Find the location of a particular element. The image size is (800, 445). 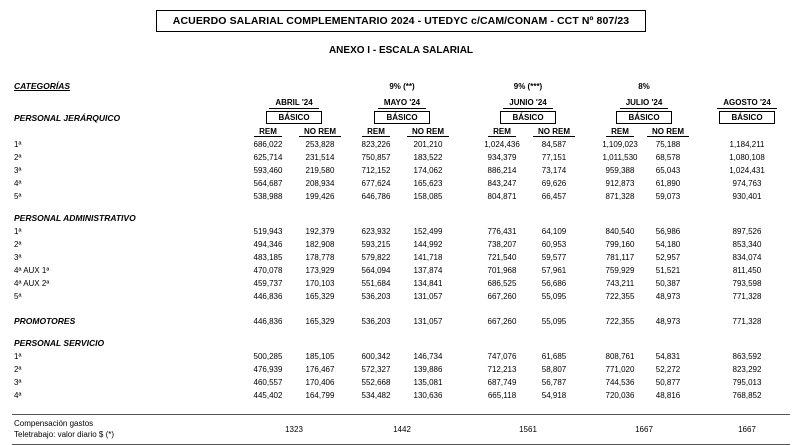

value-cell: 130,636 is located at coordinates (428, 395).